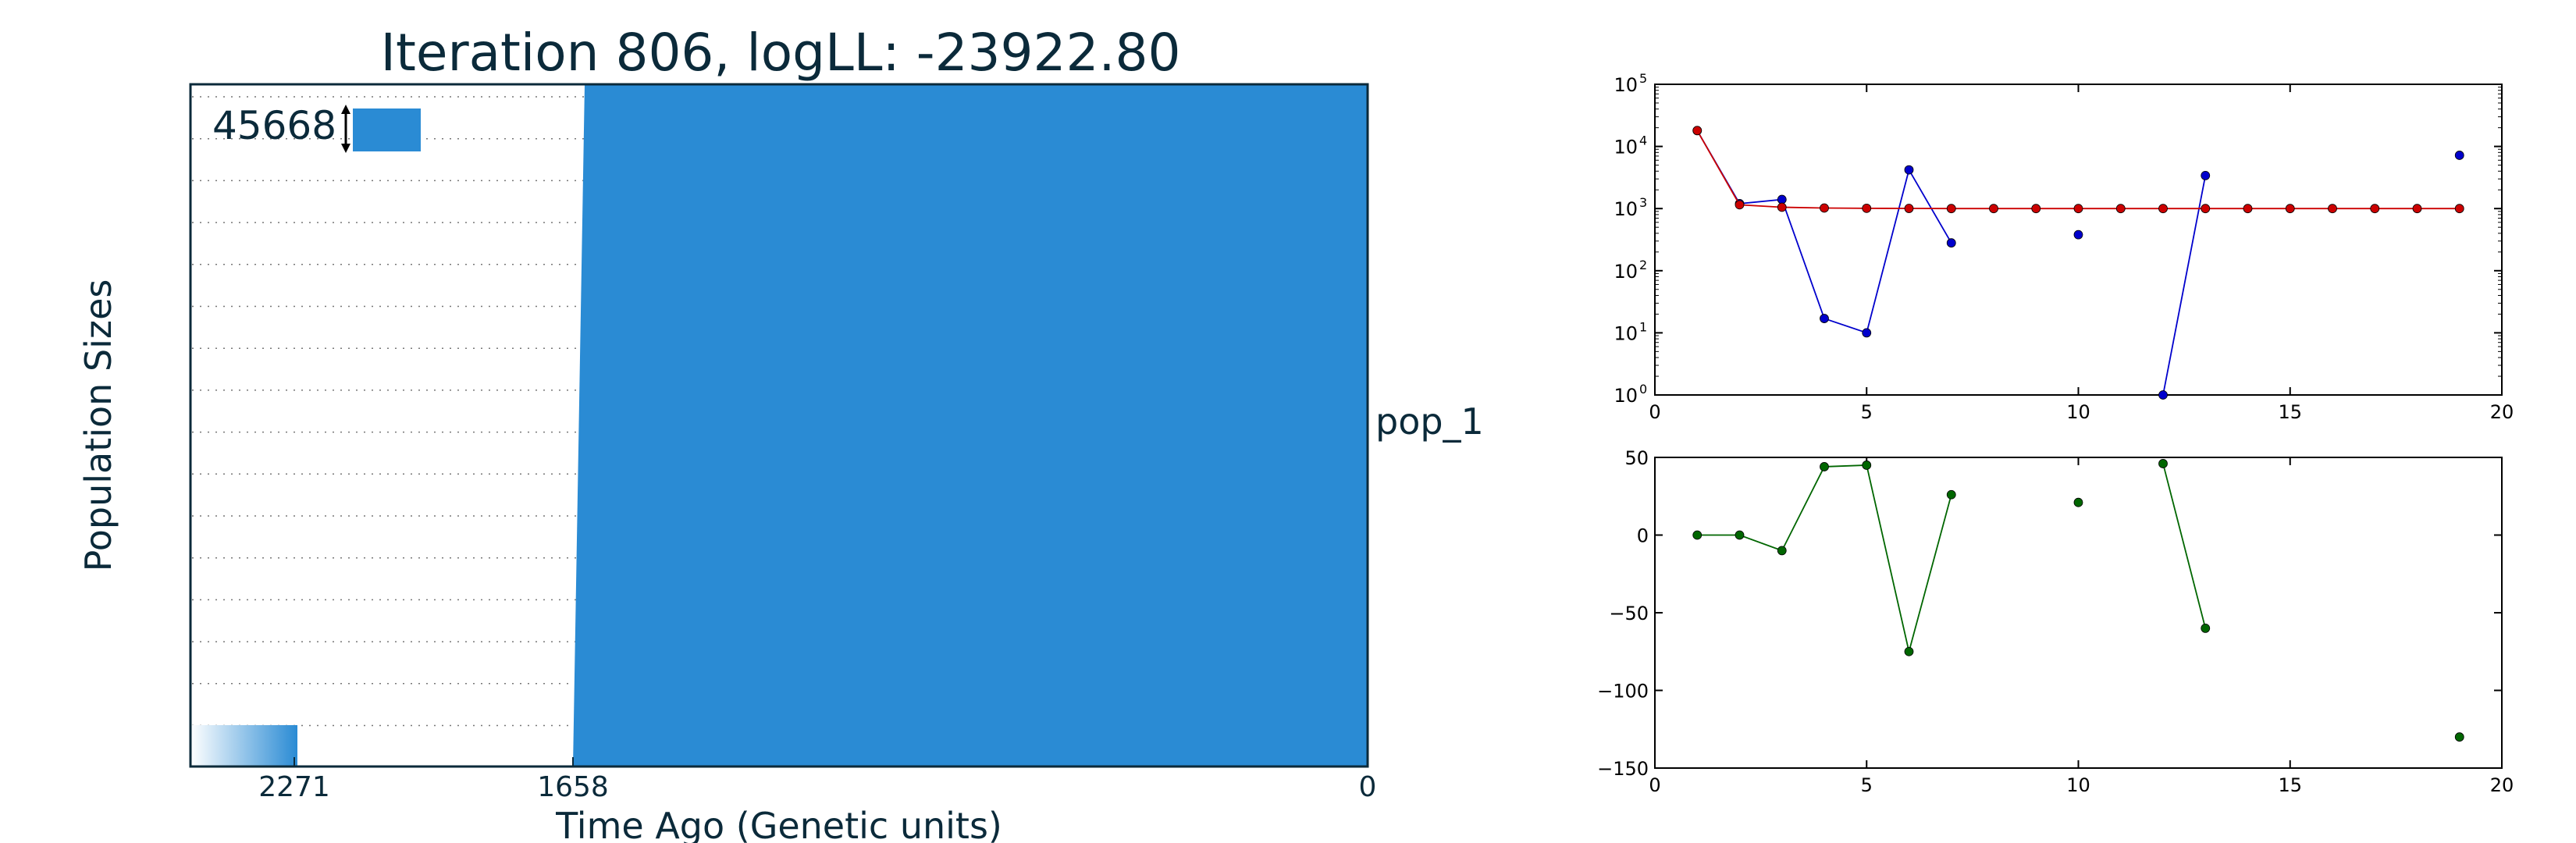 Image resolution: width=2576 pixels, height=843 pixels. I want to click on time-gradient-swatch, so click(243, 746).